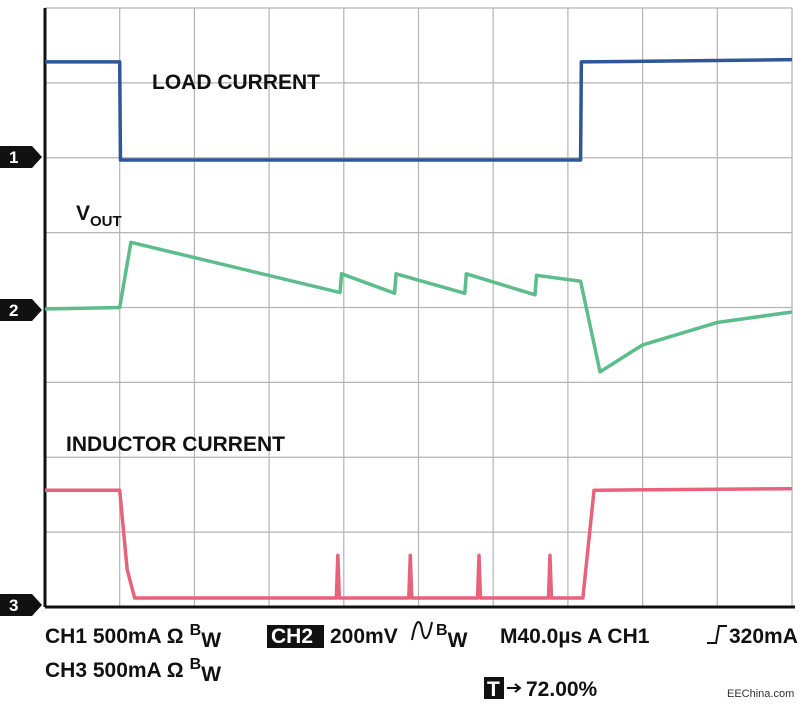 This screenshot has height=706, width=803. I want to click on timebase: M40.0µs A CH1, so click(575, 636).